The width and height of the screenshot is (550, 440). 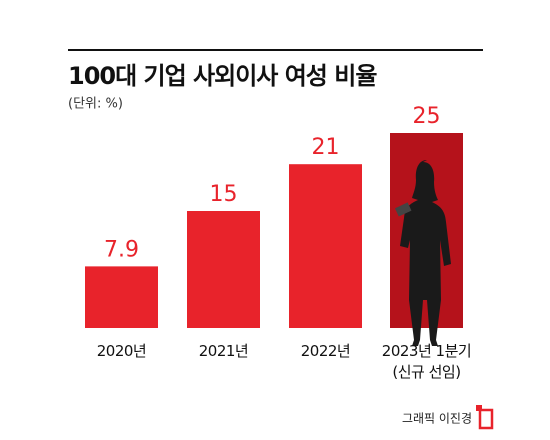 What do you see at coordinates (121, 249) in the screenshot?
I see `value-label: 7.9` at bounding box center [121, 249].